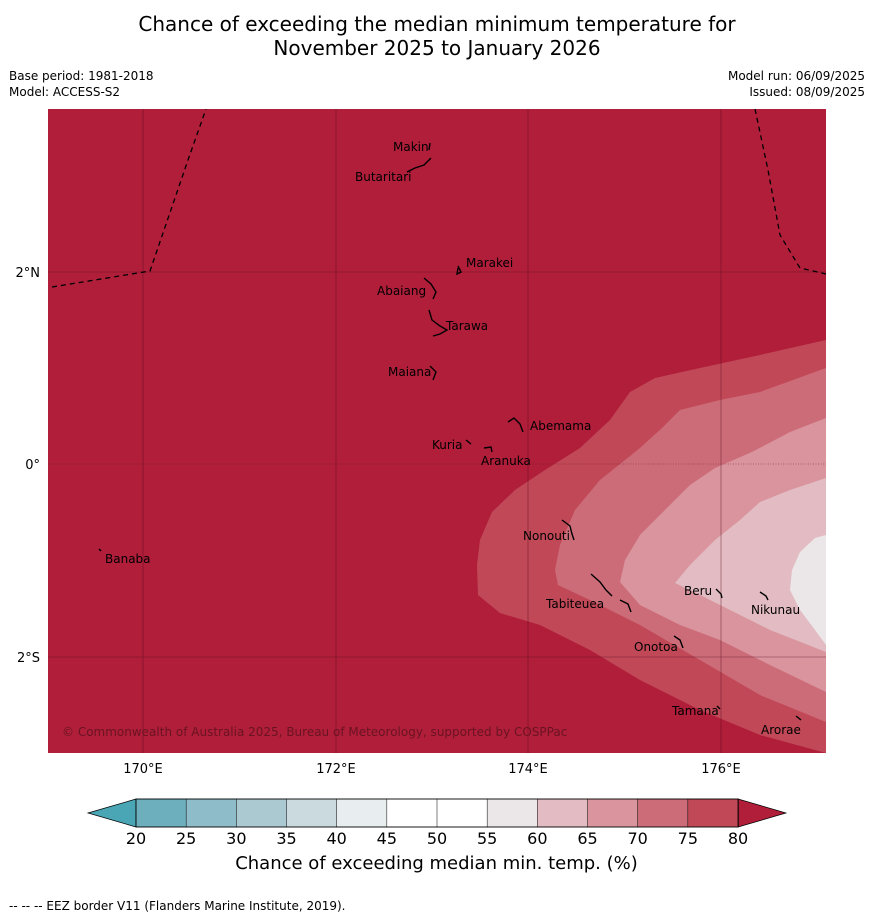 The width and height of the screenshot is (873, 919). Describe the element at coordinates (111, 813) in the screenshot. I see `colorbar-under-arrow` at that location.